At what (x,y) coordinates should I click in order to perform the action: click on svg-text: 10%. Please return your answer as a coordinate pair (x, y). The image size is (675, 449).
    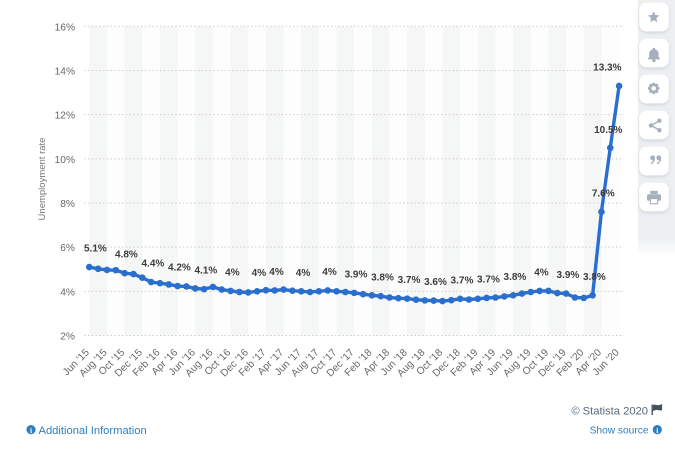
    Looking at the image, I should click on (65, 160).